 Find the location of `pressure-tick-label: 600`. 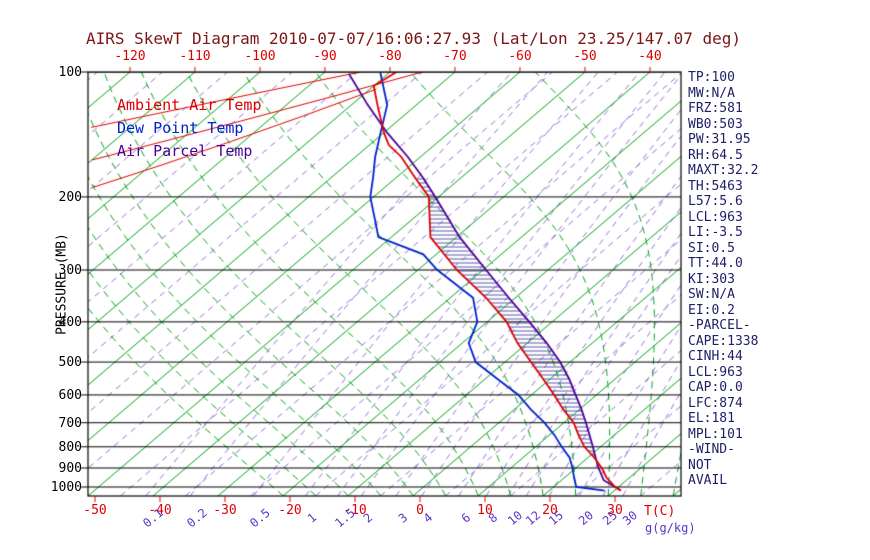

pressure-tick-label: 600 is located at coordinates (70, 395).